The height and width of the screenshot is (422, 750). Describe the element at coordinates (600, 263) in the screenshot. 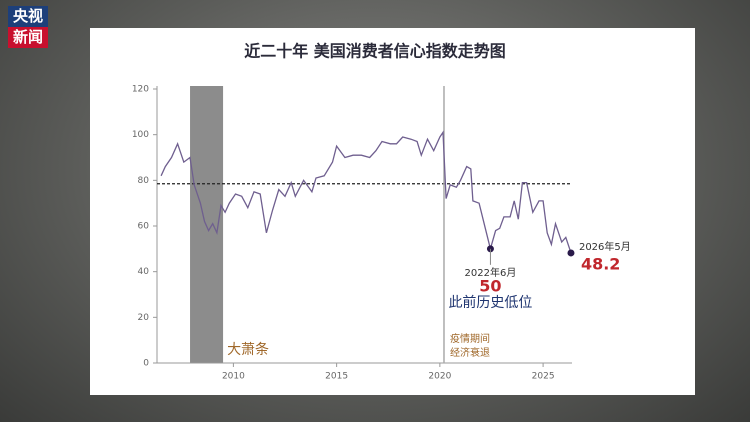

I see `annotation-value: 48.2` at that location.